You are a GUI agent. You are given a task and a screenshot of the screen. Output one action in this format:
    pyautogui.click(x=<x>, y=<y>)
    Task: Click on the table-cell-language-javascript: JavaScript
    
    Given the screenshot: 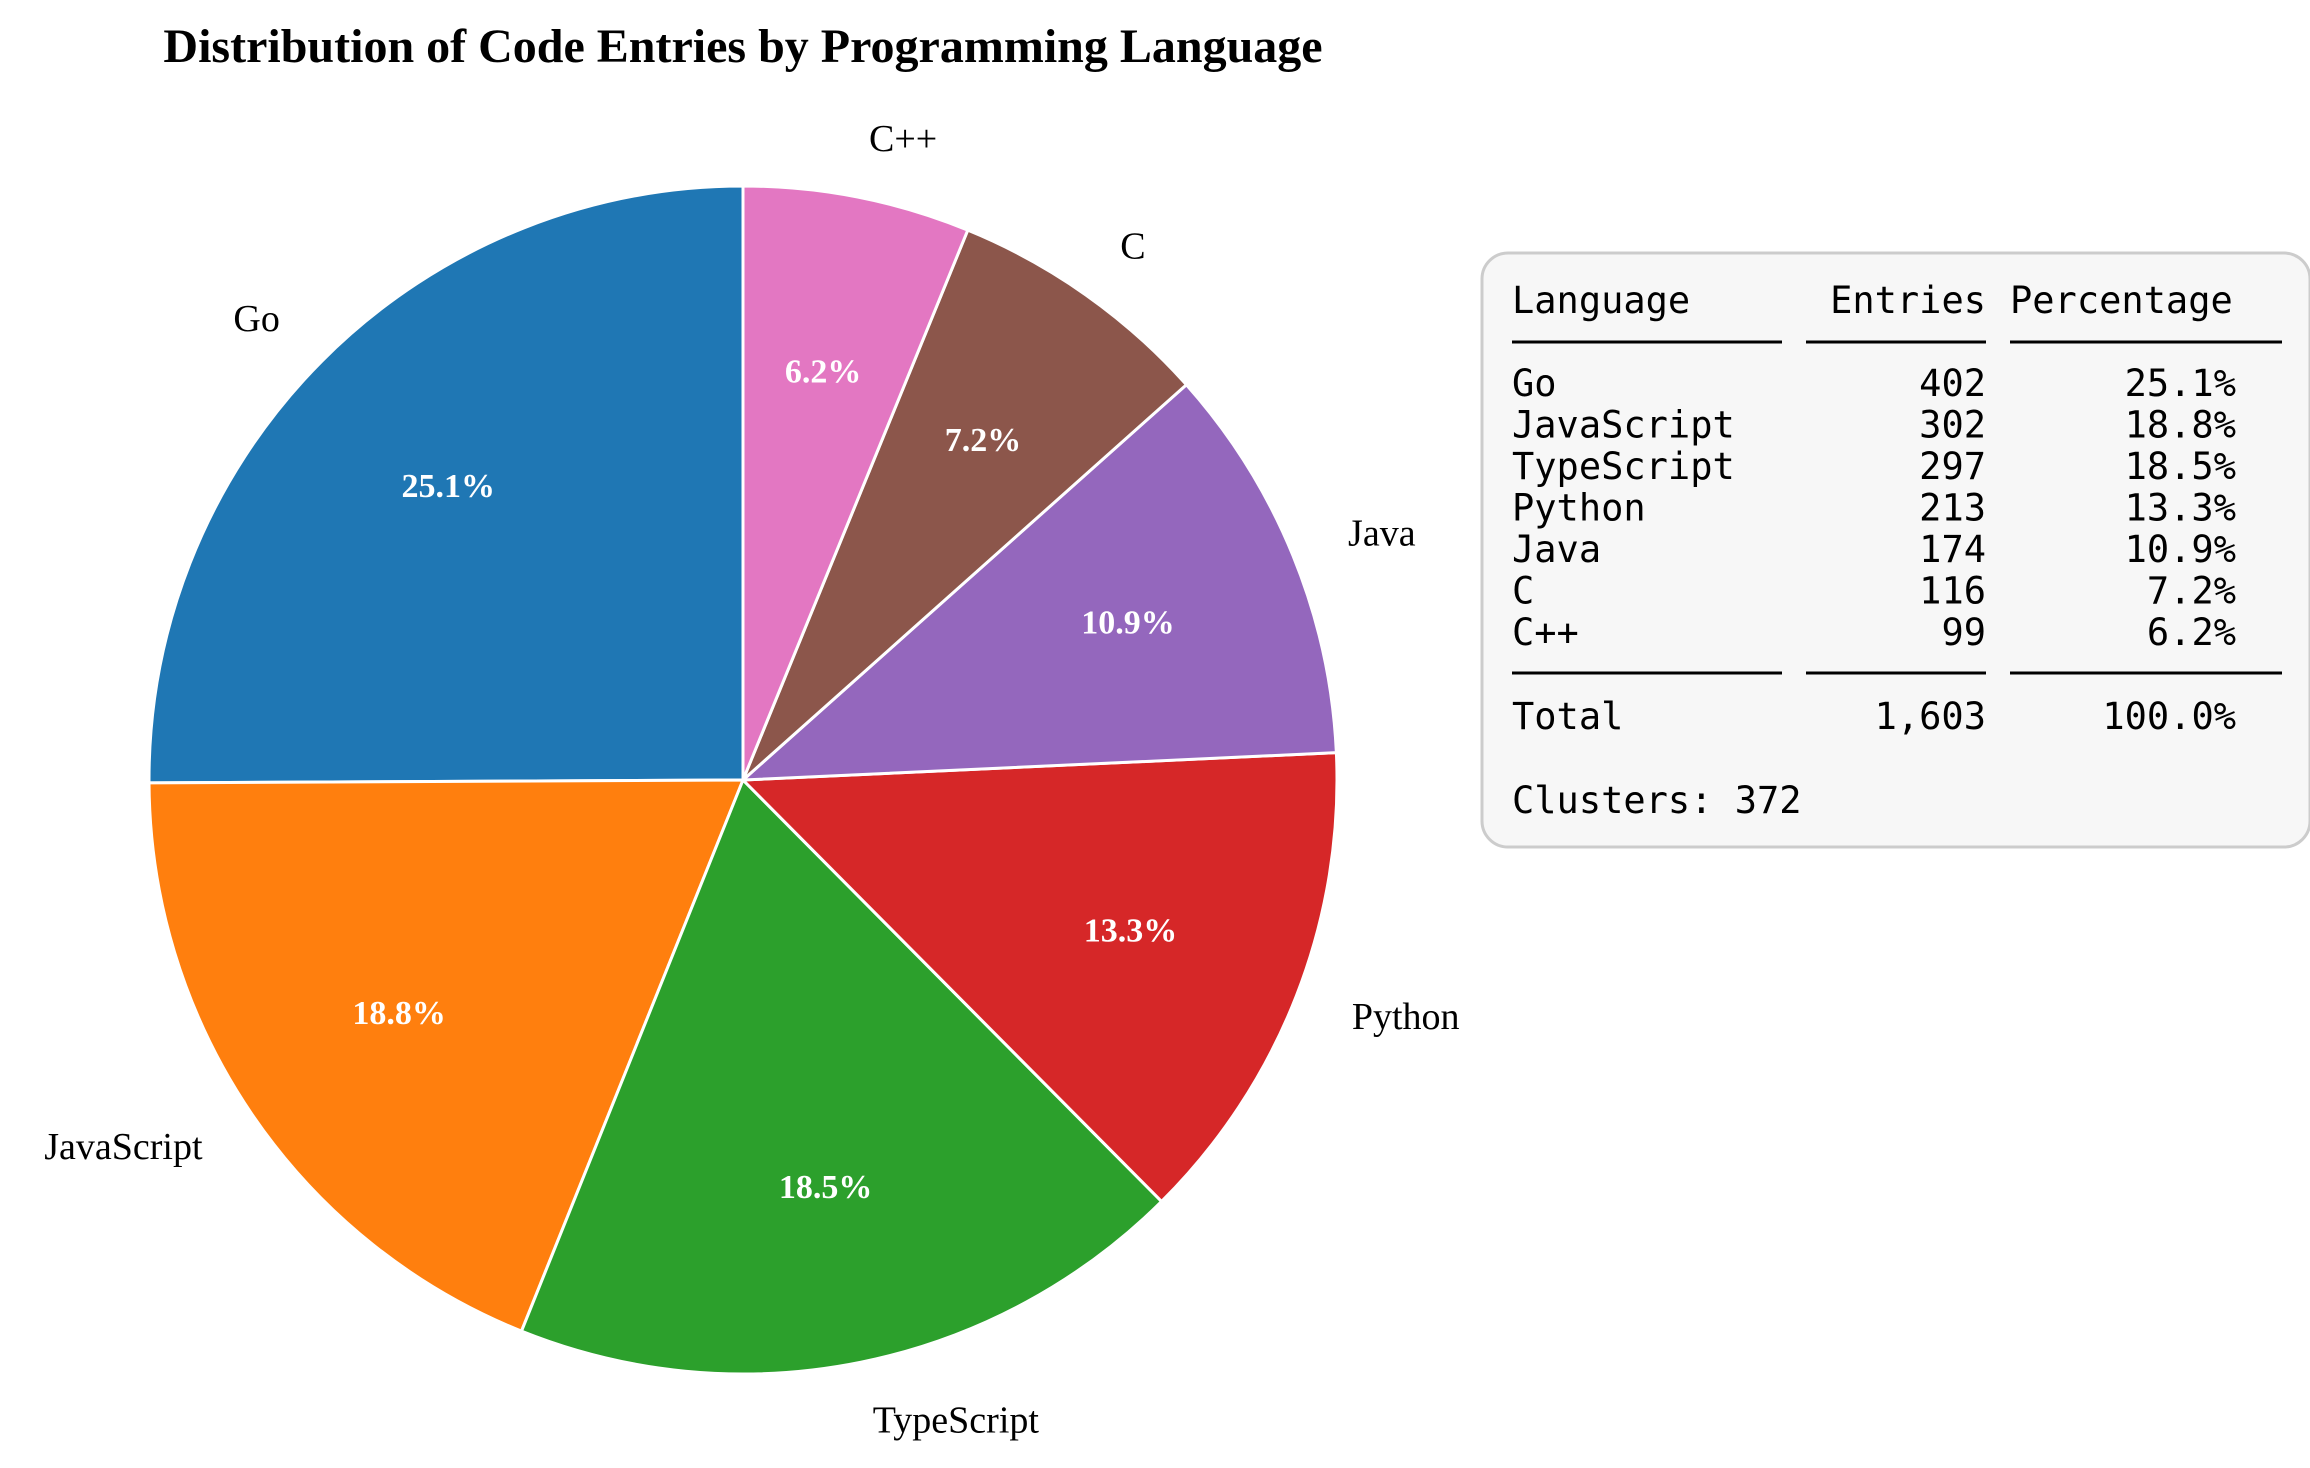 What is the action you would take?
    pyautogui.click(x=1623, y=425)
    